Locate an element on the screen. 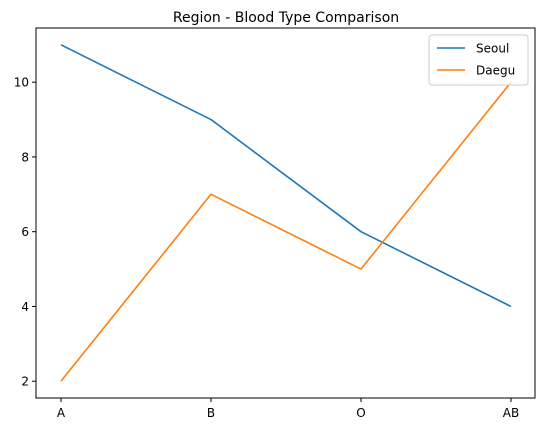  legend-label-daegu: Daegu is located at coordinates (495, 71).